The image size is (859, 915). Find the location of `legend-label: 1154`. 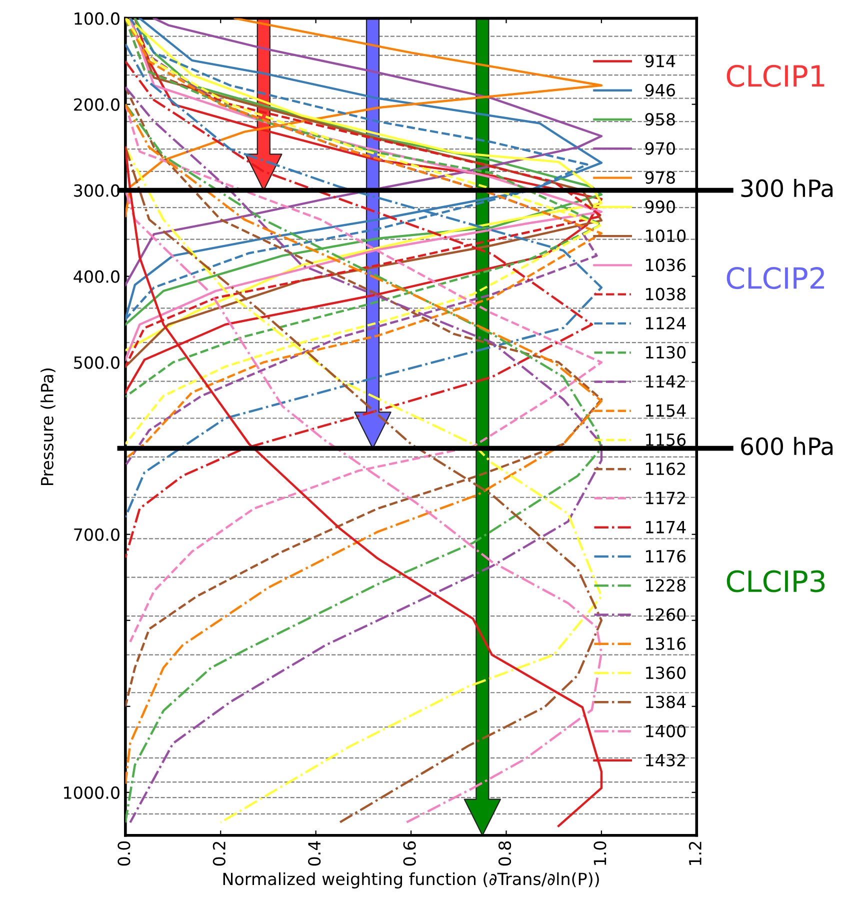

legend-label: 1154 is located at coordinates (666, 410).